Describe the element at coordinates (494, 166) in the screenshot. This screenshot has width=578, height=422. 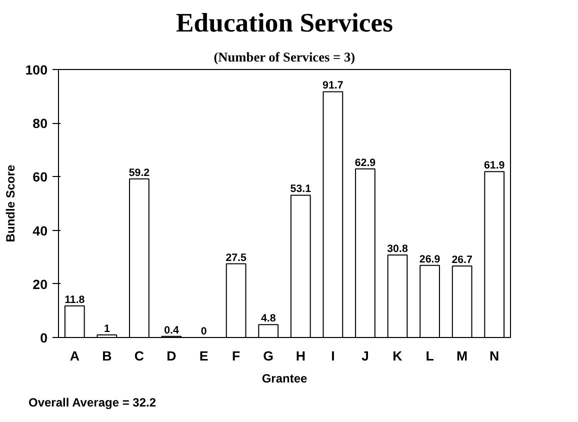
I see `data-label: 61.9` at that location.